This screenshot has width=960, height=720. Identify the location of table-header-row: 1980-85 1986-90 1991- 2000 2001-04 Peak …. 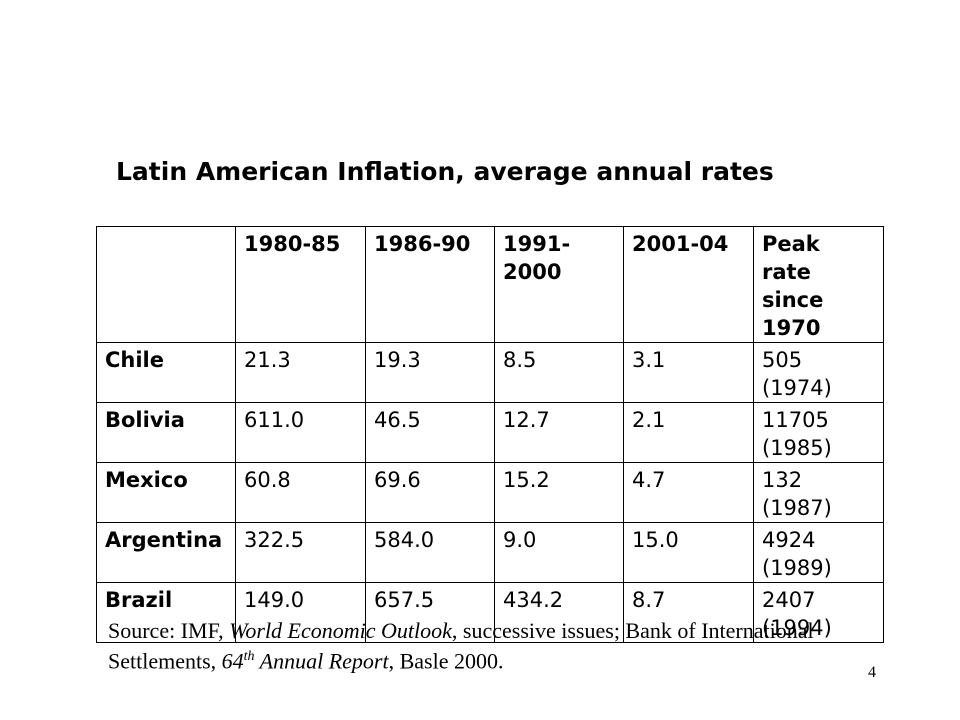
(490, 284).